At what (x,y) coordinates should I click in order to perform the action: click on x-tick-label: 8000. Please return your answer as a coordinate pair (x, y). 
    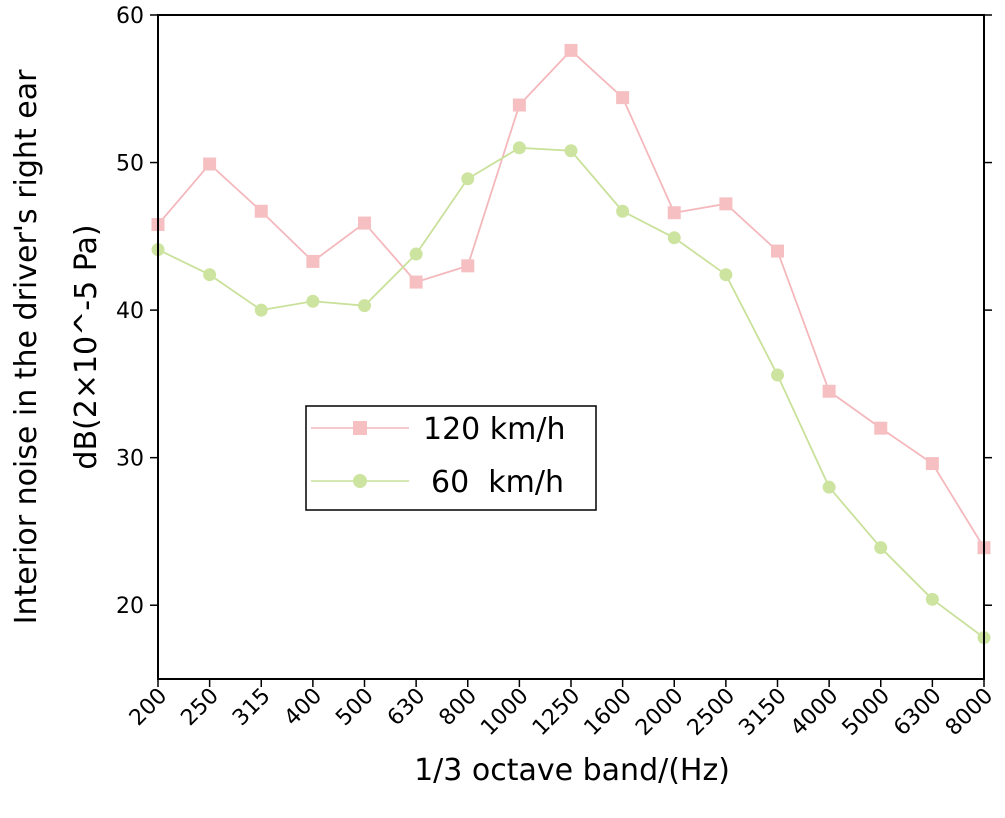
    Looking at the image, I should click on (969, 712).